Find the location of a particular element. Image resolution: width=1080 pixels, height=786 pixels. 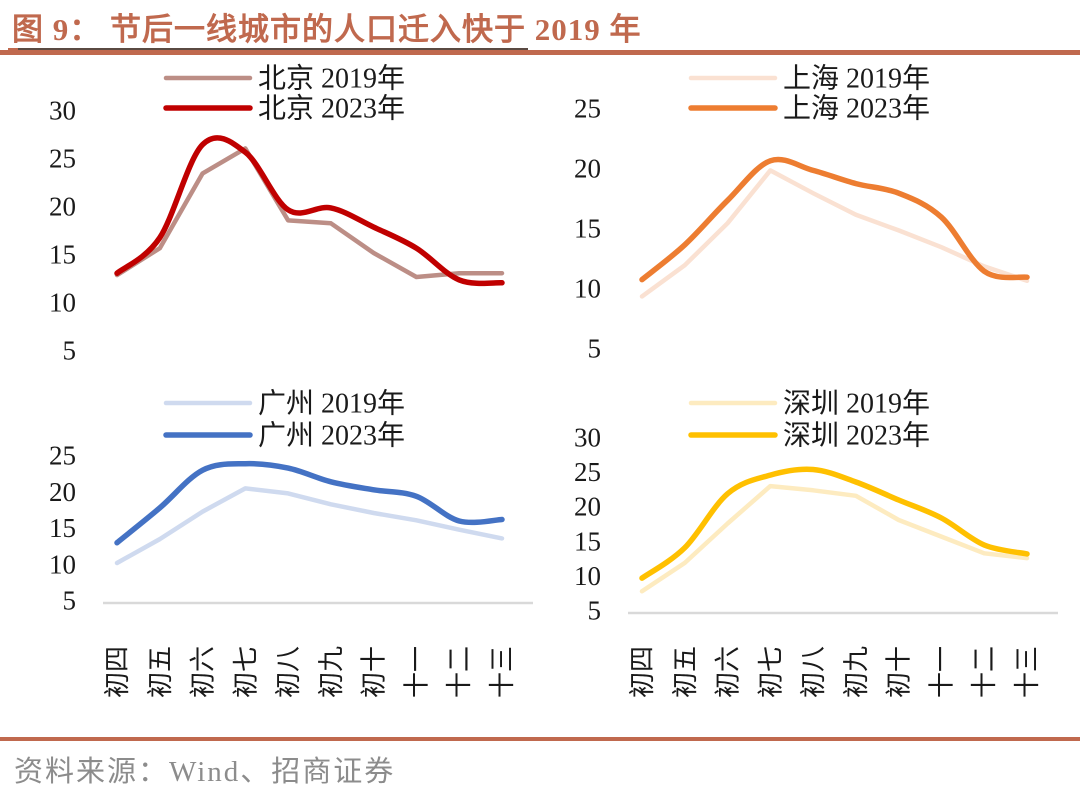

legend-label-2023: 上海 2023年 is located at coordinates (856, 109).